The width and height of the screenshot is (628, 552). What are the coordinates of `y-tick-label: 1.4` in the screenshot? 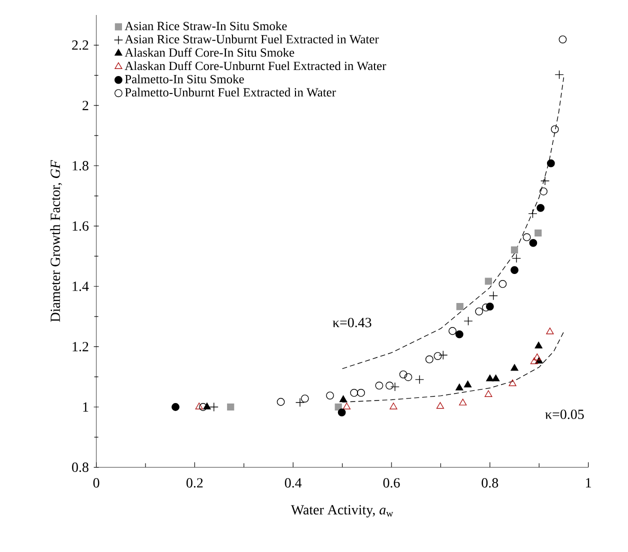 It's located at (80, 287).